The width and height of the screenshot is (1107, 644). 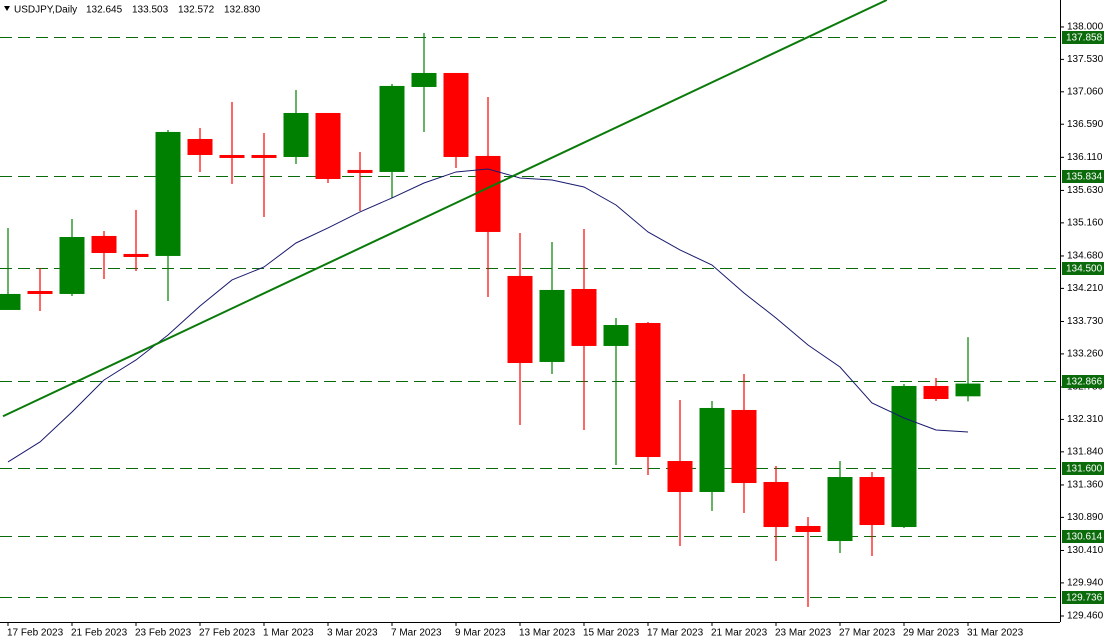 I want to click on level-label: 129.736, so click(x=1084, y=598).